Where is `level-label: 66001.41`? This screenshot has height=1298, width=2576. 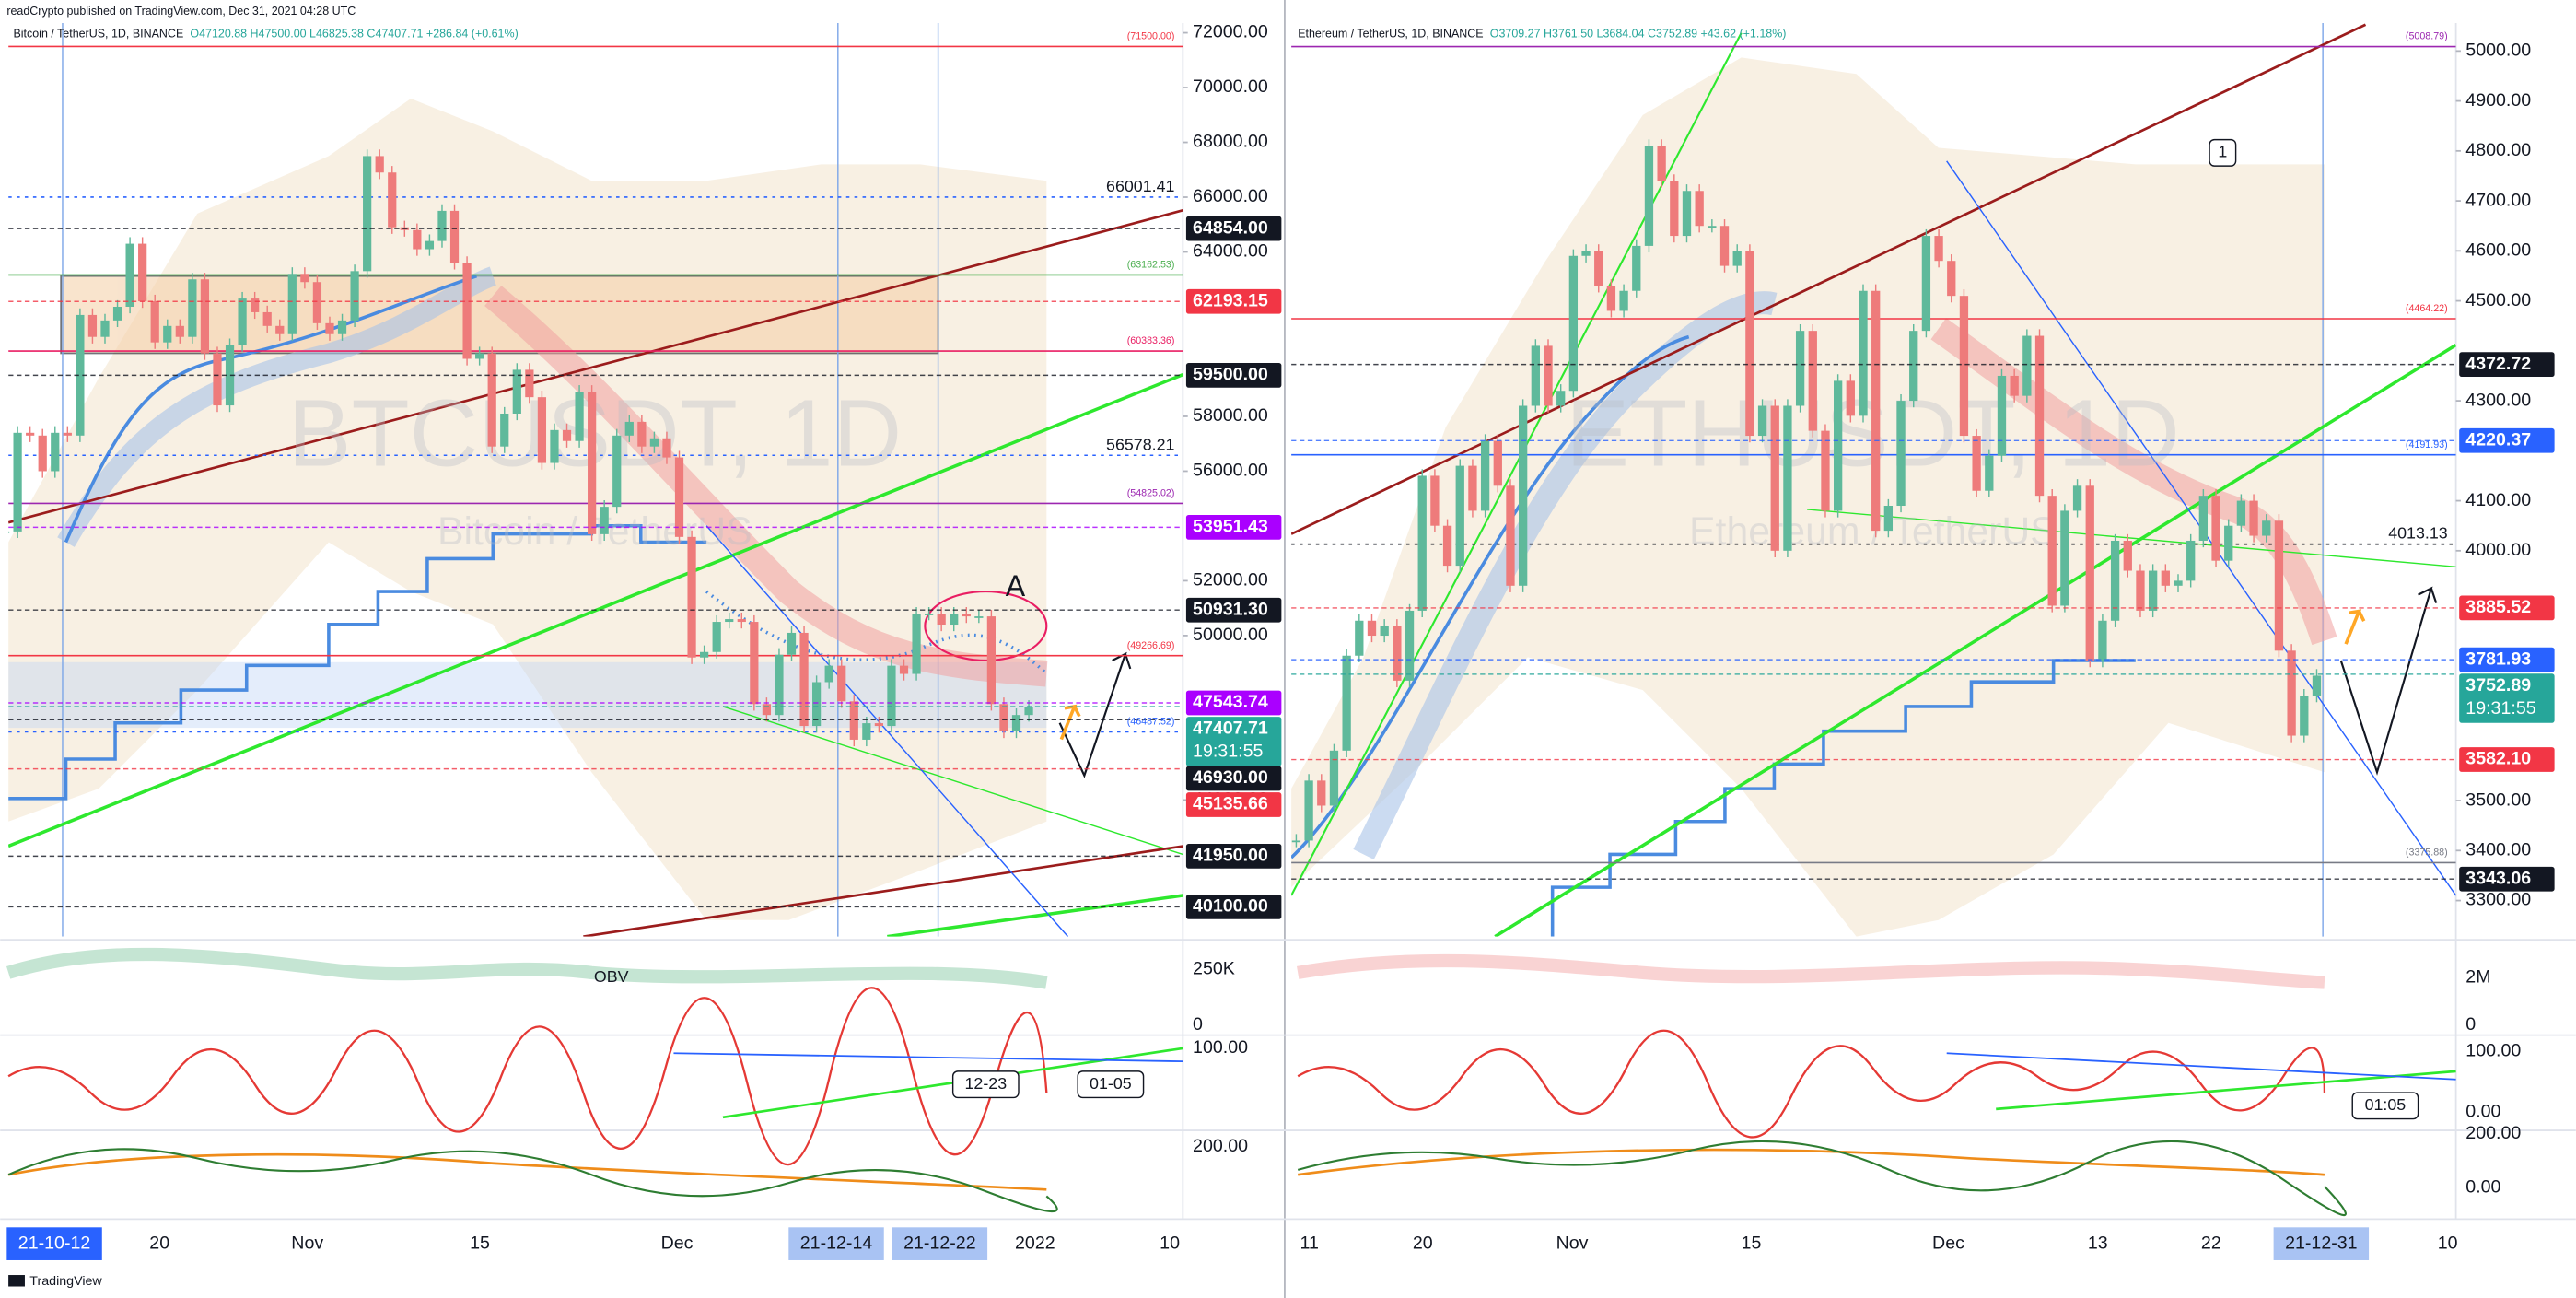 level-label: 66001.41 is located at coordinates (1140, 186).